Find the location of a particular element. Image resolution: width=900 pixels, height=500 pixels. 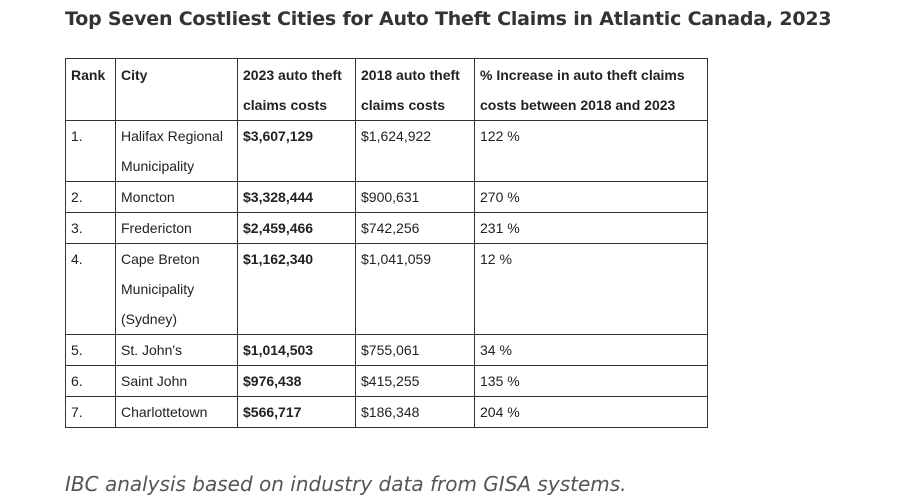

city-cell: Moncton is located at coordinates (176, 197).